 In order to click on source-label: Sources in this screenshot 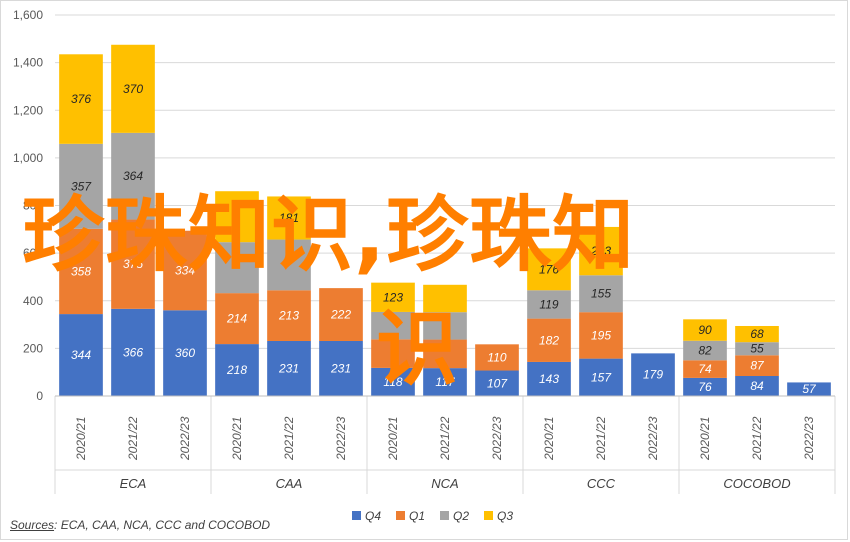, I will do `click(32, 525)`.